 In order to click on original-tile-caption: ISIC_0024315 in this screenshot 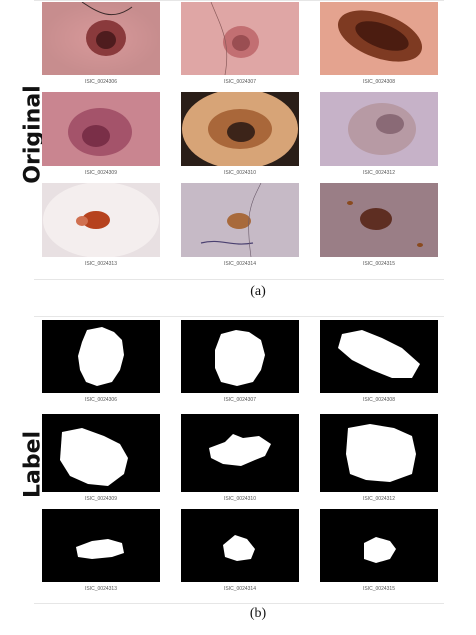, I will do `click(379, 264)`.